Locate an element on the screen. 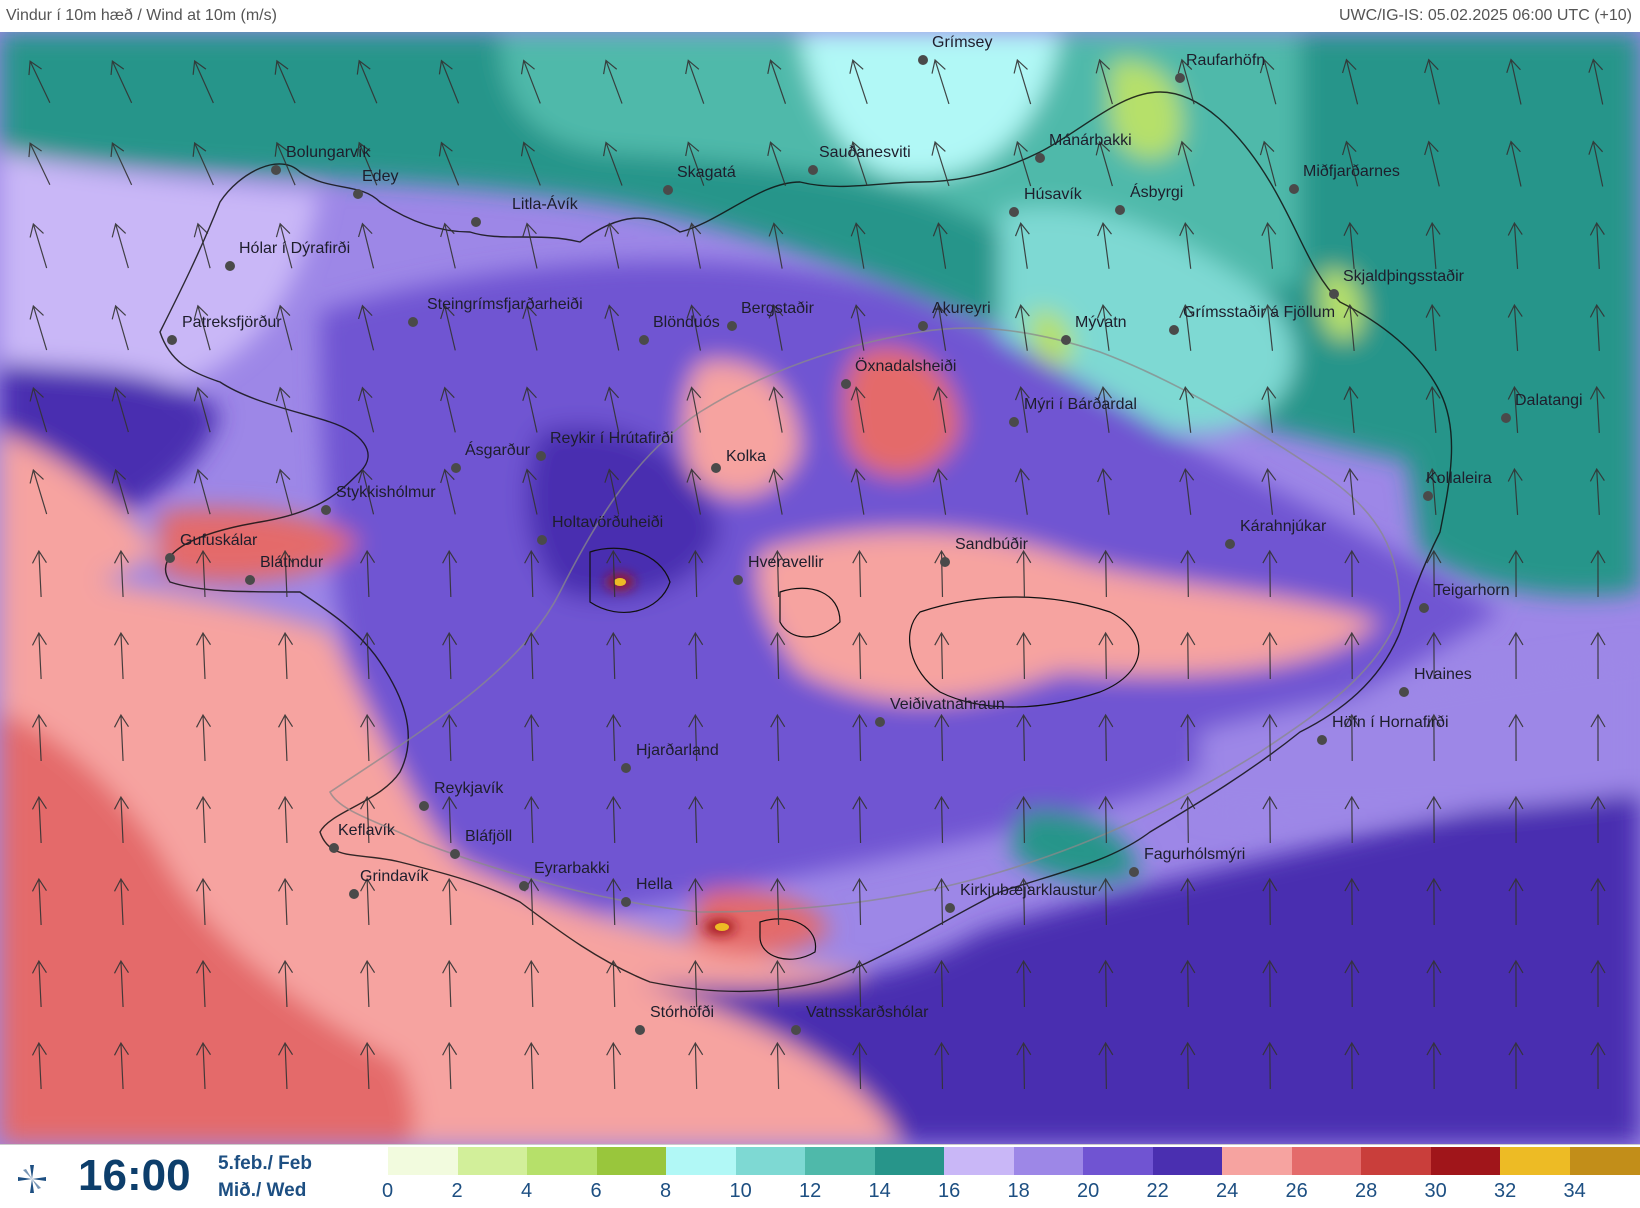 This screenshot has width=1640, height=1208. station-label: Reykir í Hrútafirði is located at coordinates (612, 438).